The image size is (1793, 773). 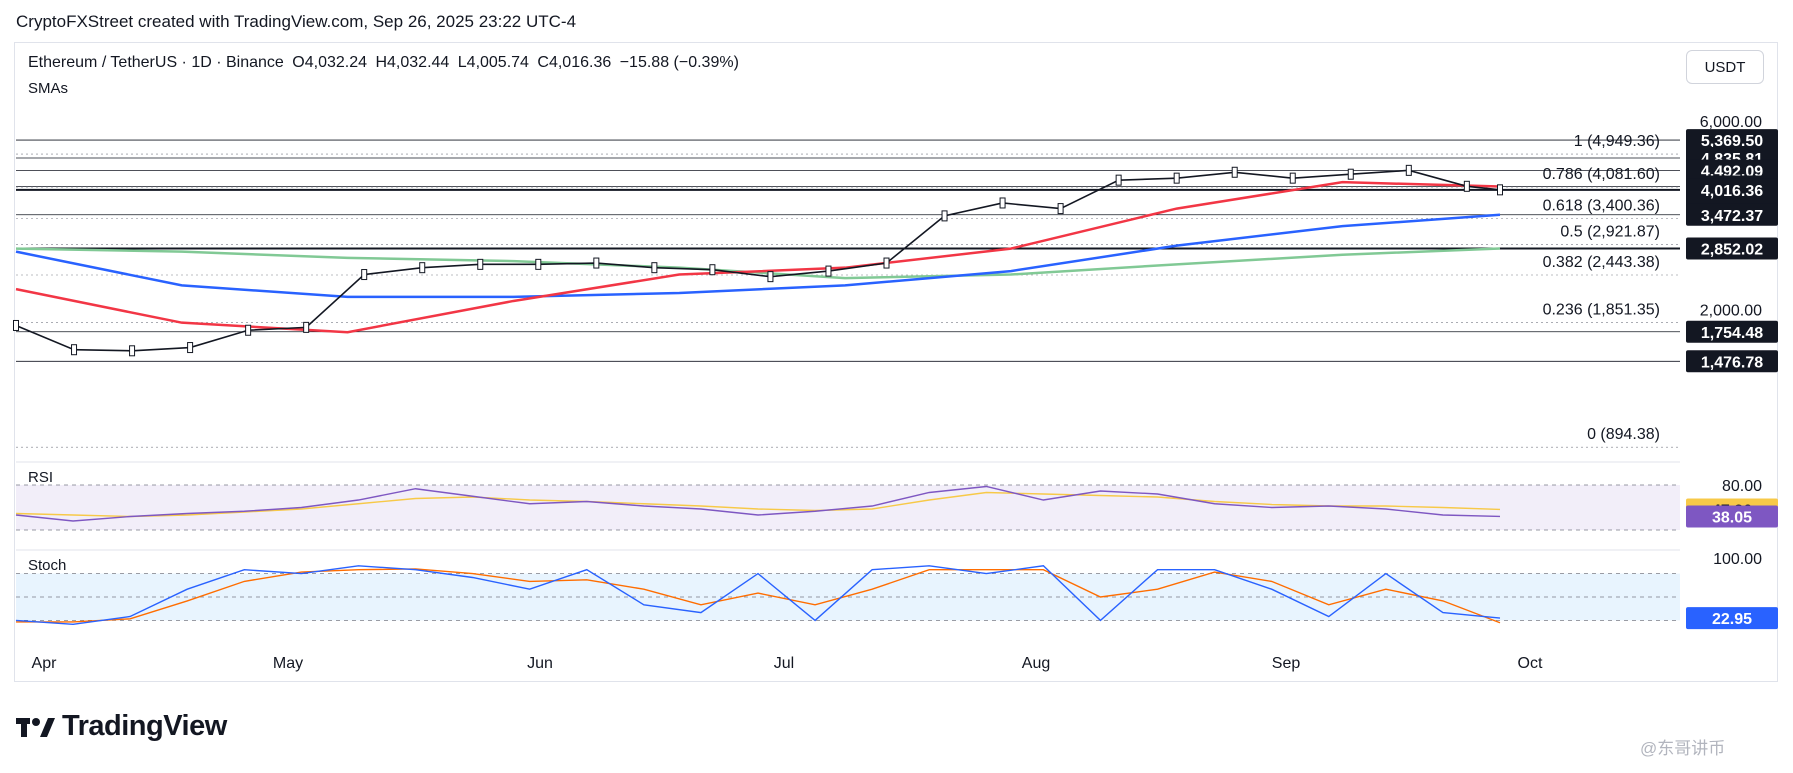 What do you see at coordinates (1617, 141) in the screenshot?
I see `fib-label-0: 1 (4,949.36)` at bounding box center [1617, 141].